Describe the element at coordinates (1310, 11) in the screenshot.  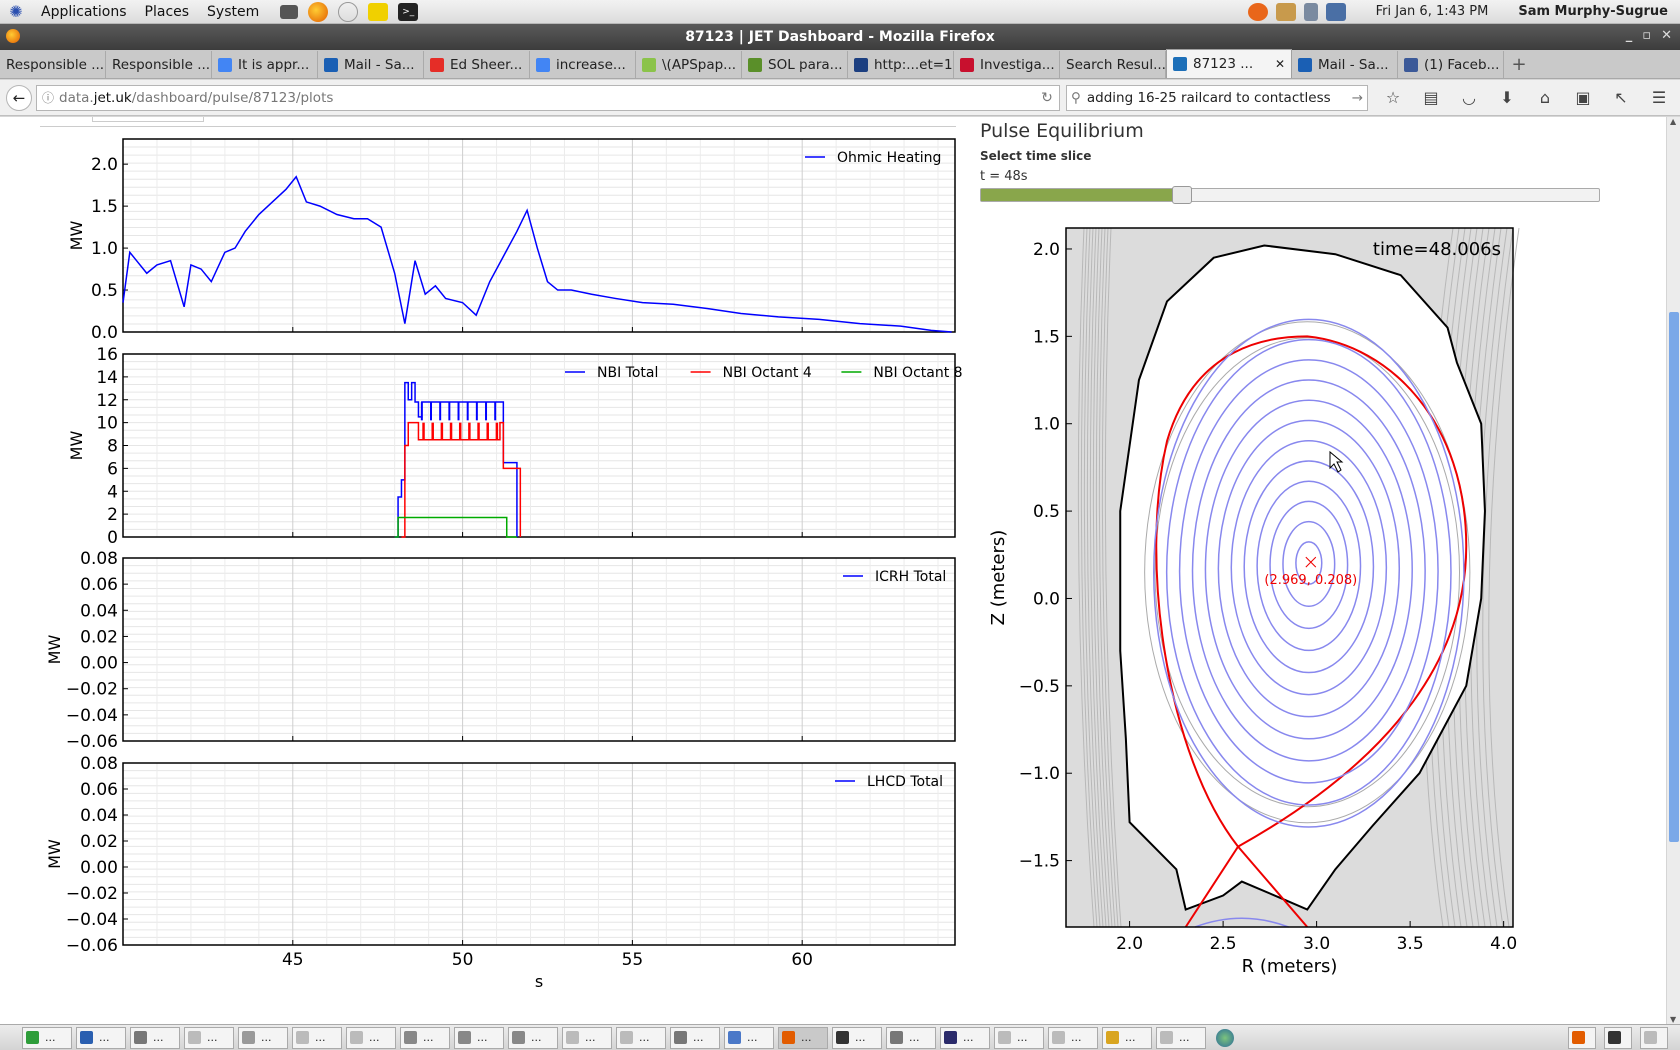
I see `volume-icon` at that location.